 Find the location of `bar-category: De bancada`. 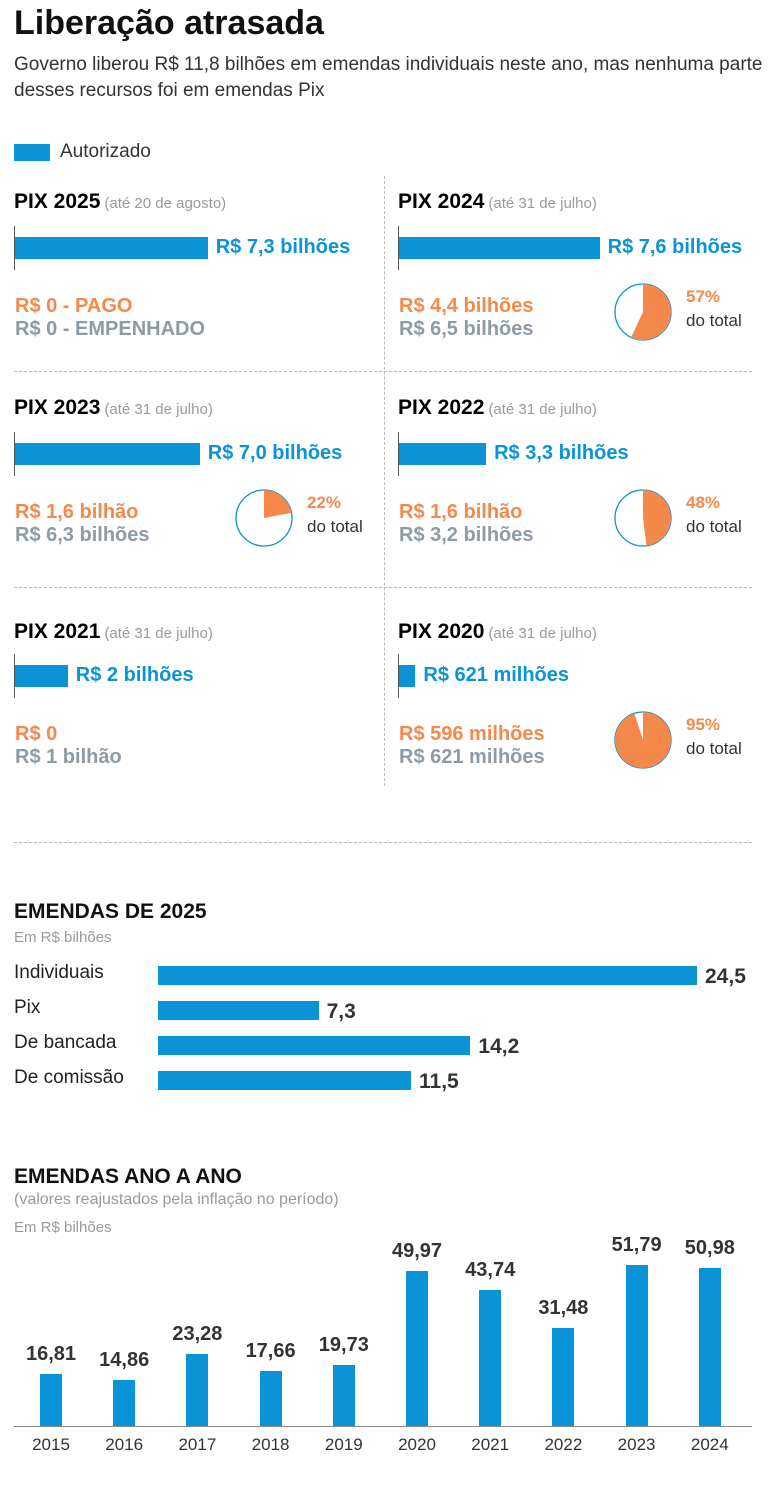

bar-category: De bancada is located at coordinates (65, 1042).